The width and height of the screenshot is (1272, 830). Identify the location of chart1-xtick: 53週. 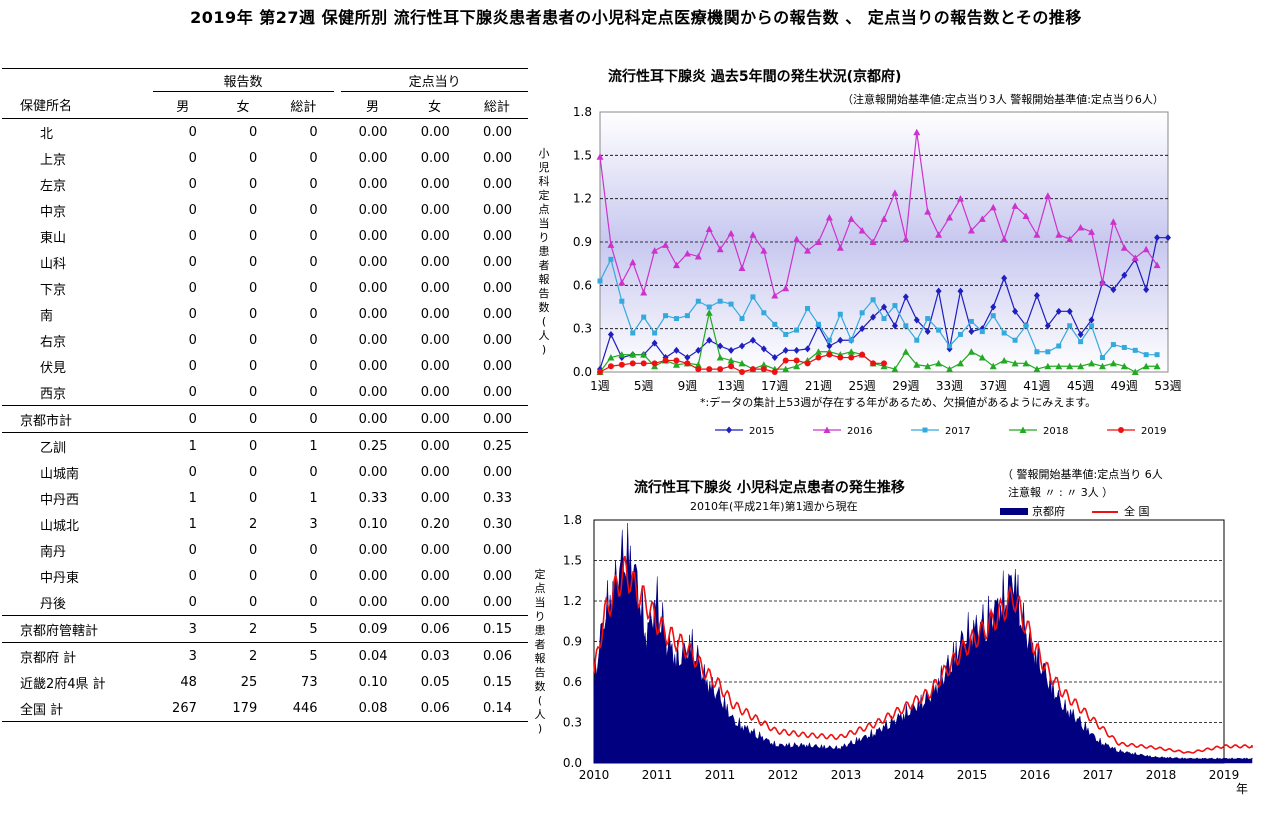
(1167, 386).